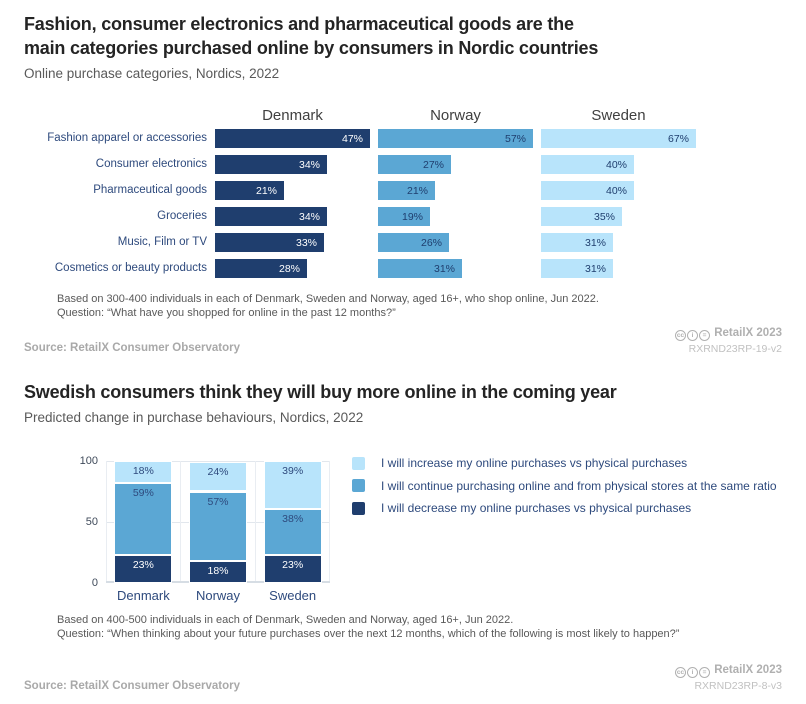 The height and width of the screenshot is (704, 806). I want to click on ytick-50: 50, so click(91, 522).